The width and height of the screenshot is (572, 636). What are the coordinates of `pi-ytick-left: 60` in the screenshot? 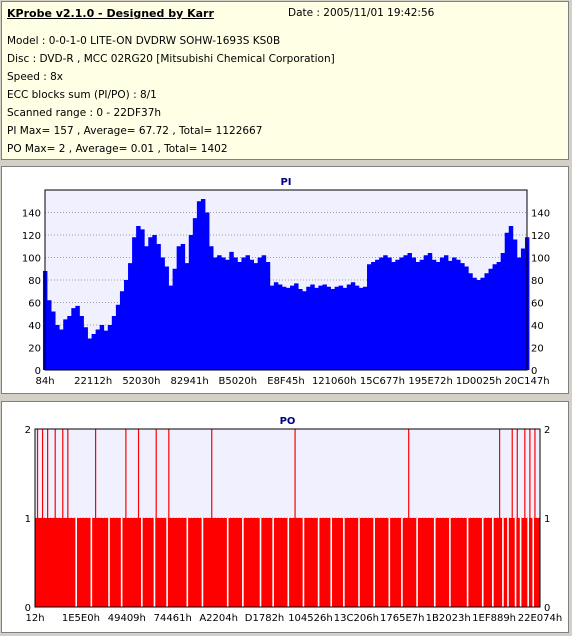 It's located at (34, 304).